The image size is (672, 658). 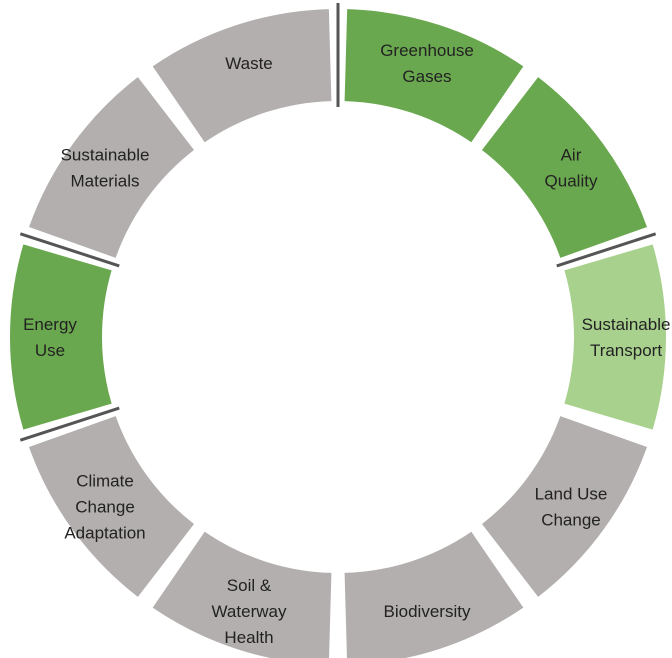 I want to click on segment-label-line: Land Use, so click(x=571, y=493).